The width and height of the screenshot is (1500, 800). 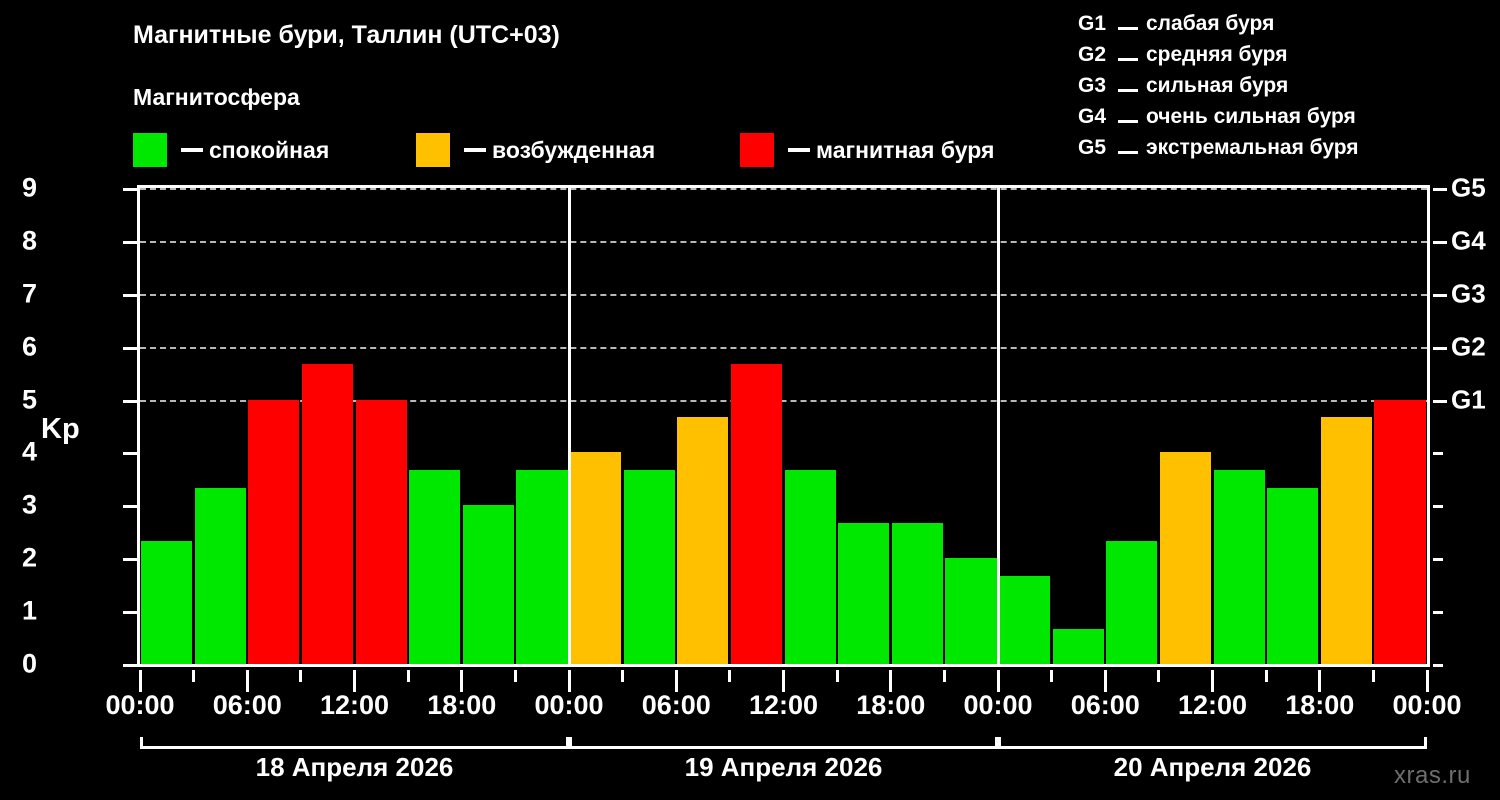 I want to click on gscale-legend-g1: G1 слабая буря, so click(x=1218, y=27).